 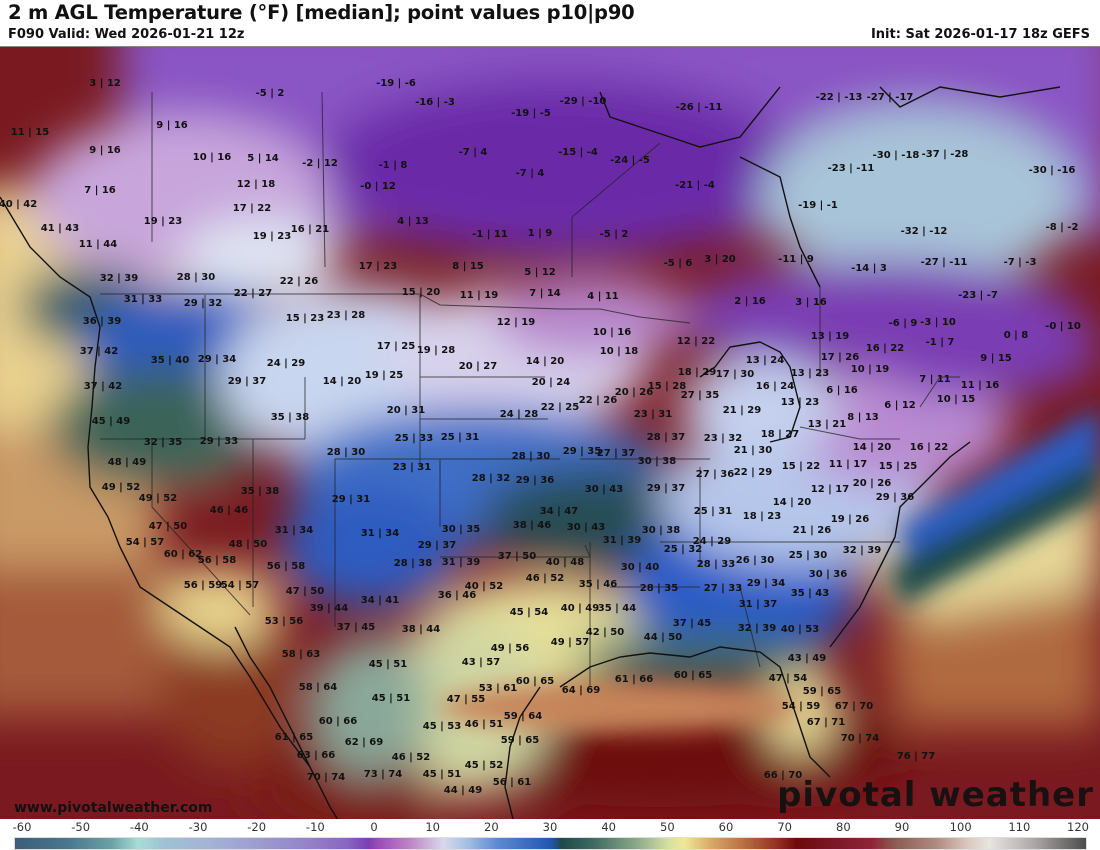 I want to click on point-value: -14 | 3, so click(x=869, y=268).